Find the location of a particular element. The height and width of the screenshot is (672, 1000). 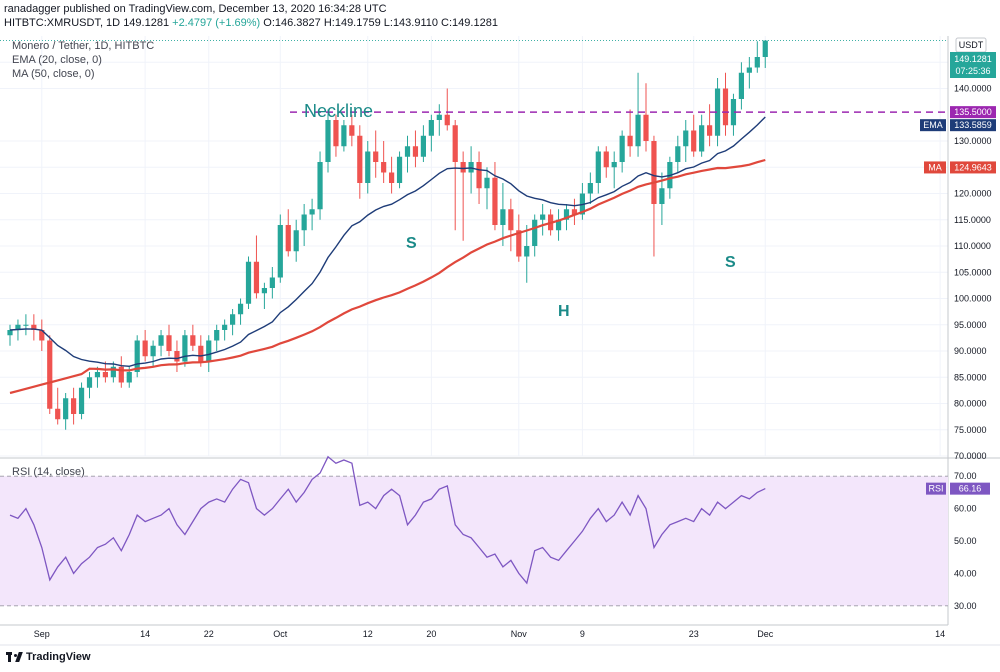

price-tick-label: 140.0000 is located at coordinates (973, 89).